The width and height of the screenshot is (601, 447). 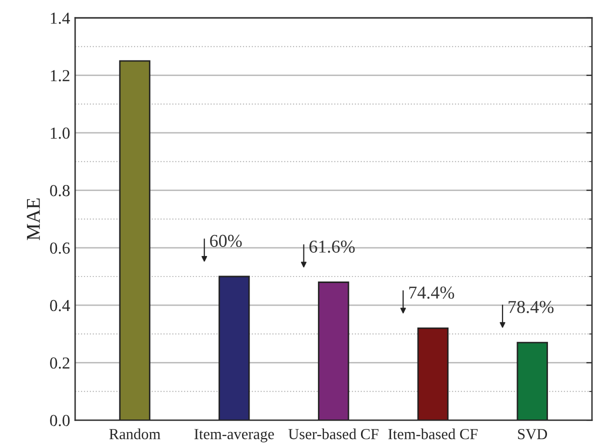 What do you see at coordinates (60, 420) in the screenshot?
I see `y-tick-label: 0.0` at bounding box center [60, 420].